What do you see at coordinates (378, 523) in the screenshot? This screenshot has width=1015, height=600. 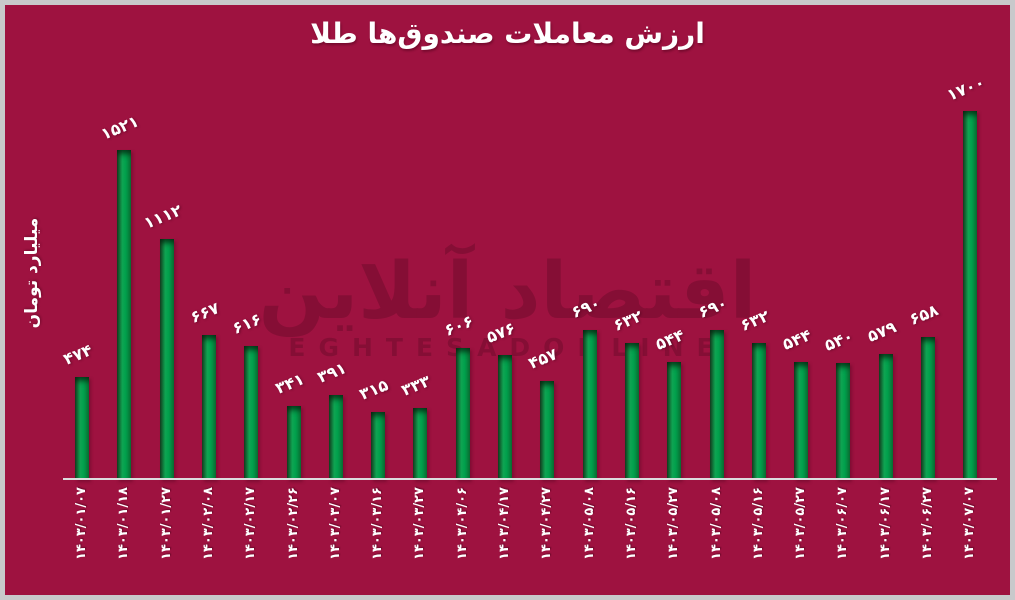 I see `x-tick-label: ۱۴۰۳/۰۳/۱۶` at bounding box center [378, 523].